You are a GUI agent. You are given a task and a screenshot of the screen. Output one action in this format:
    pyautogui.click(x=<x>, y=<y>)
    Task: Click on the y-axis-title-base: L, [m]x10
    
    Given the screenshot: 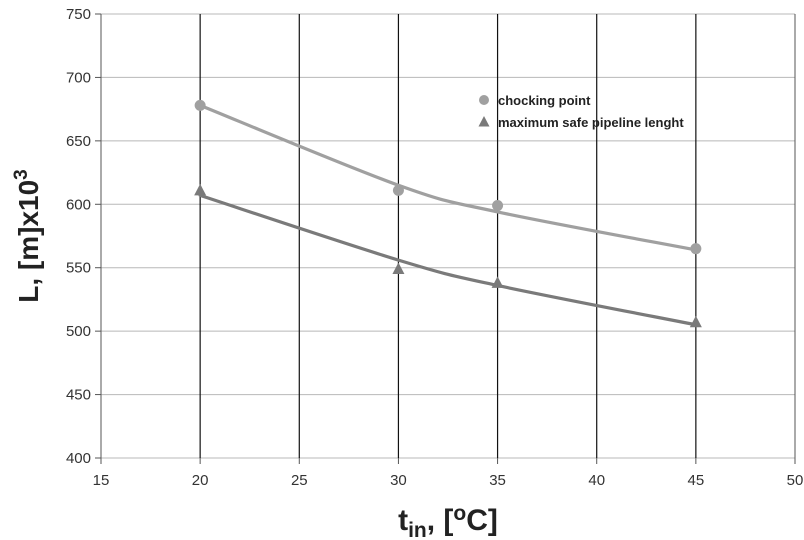 What is the action you would take?
    pyautogui.click(x=28, y=241)
    